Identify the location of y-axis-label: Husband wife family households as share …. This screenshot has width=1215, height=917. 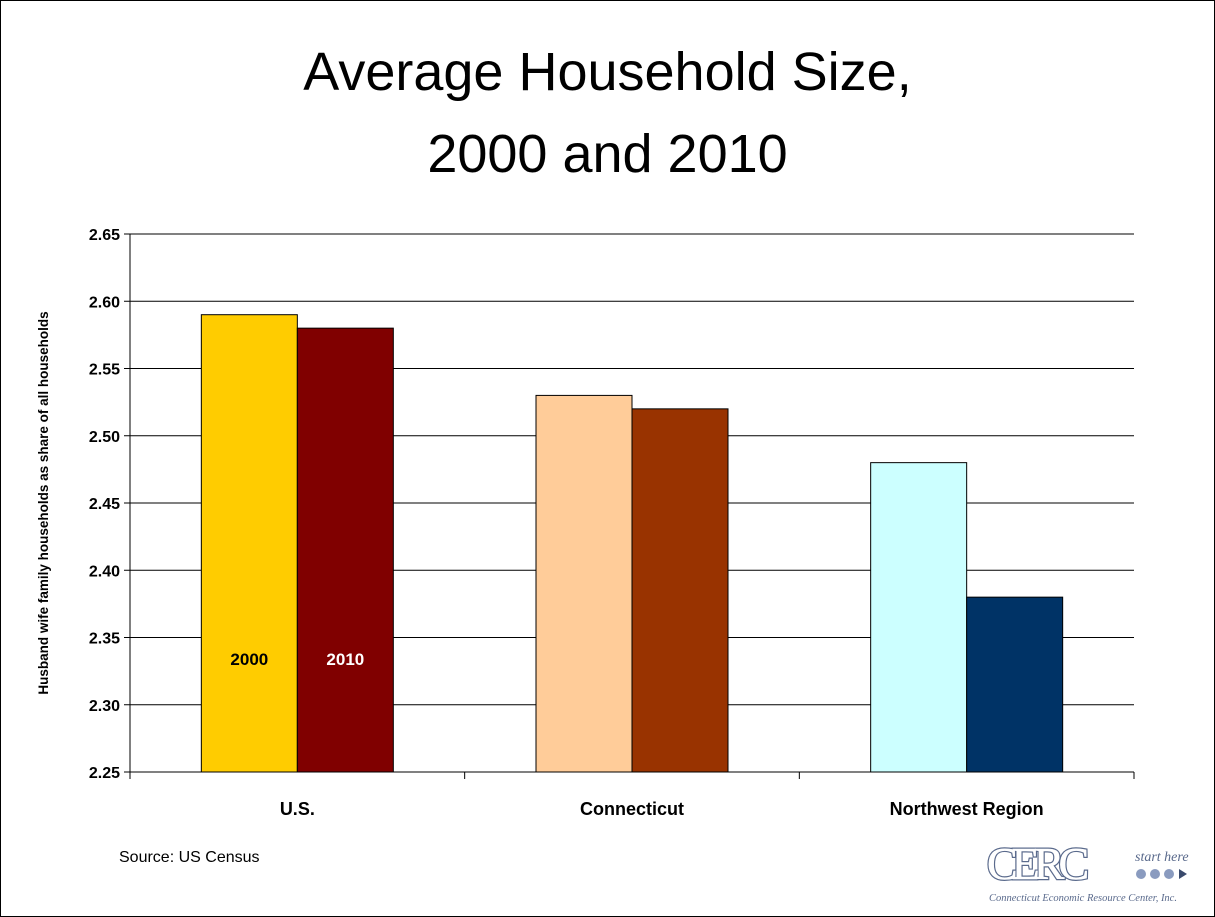
(43, 502).